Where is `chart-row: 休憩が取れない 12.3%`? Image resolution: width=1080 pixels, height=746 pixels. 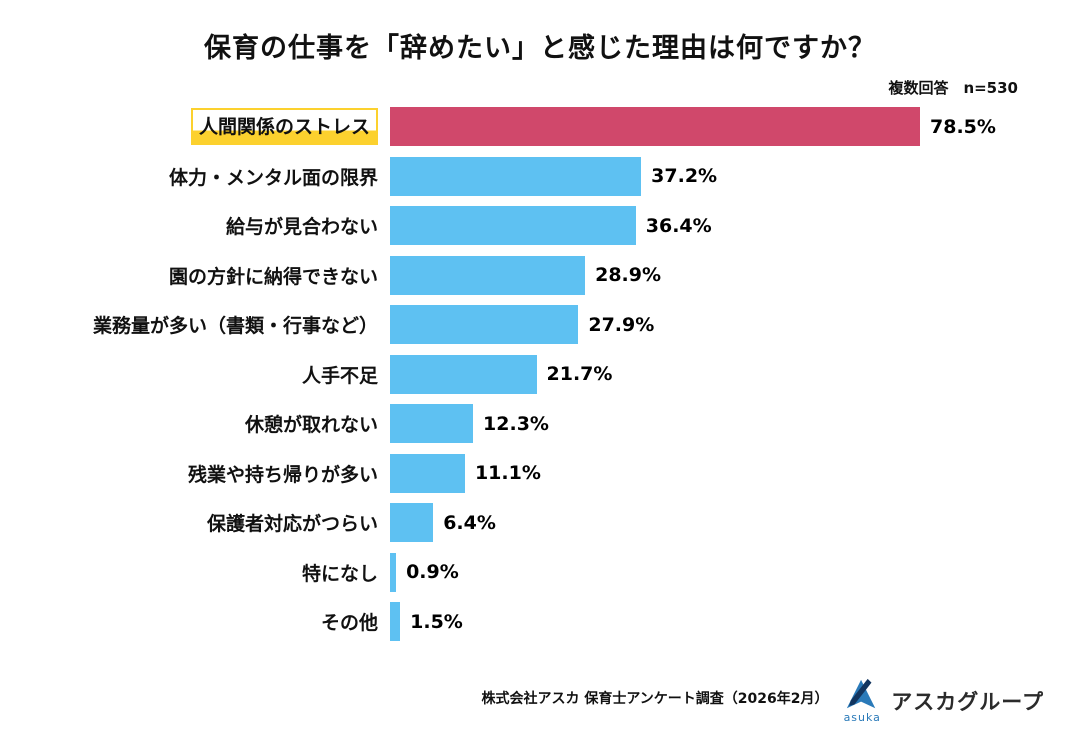
chart-row: 休憩が取れない 12.3% is located at coordinates (545, 424).